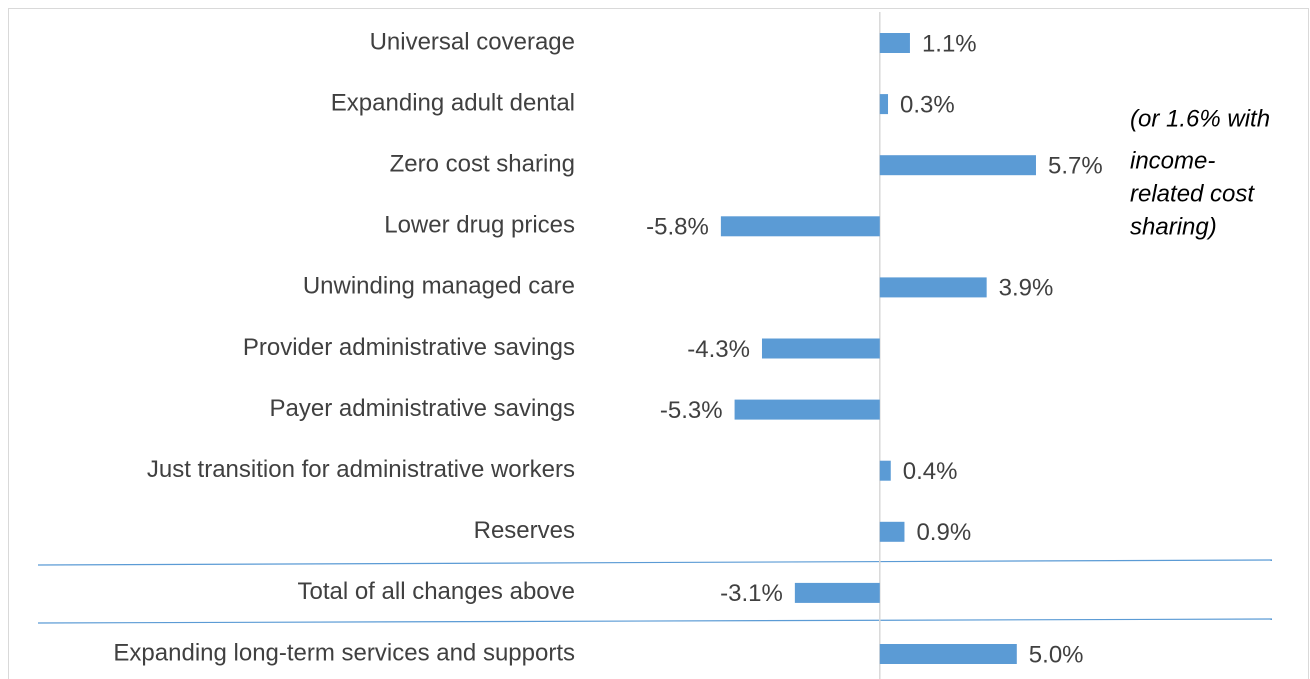 Image resolution: width=1310 pixels, height=679 pixels. What do you see at coordinates (436, 591) in the screenshot?
I see `category-label: Total of all changes above` at bounding box center [436, 591].